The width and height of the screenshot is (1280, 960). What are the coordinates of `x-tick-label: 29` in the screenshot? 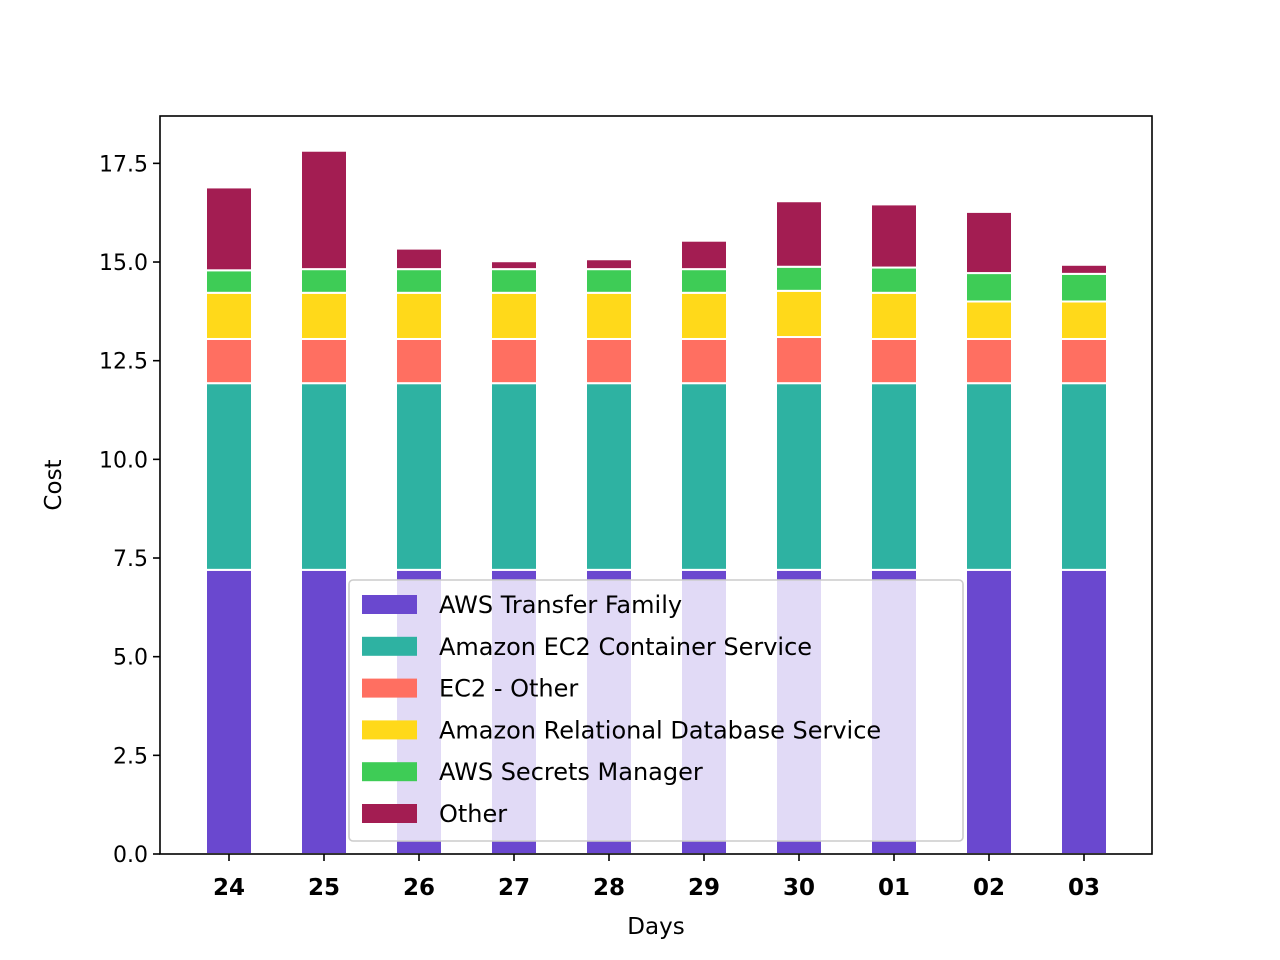 It's located at (704, 888).